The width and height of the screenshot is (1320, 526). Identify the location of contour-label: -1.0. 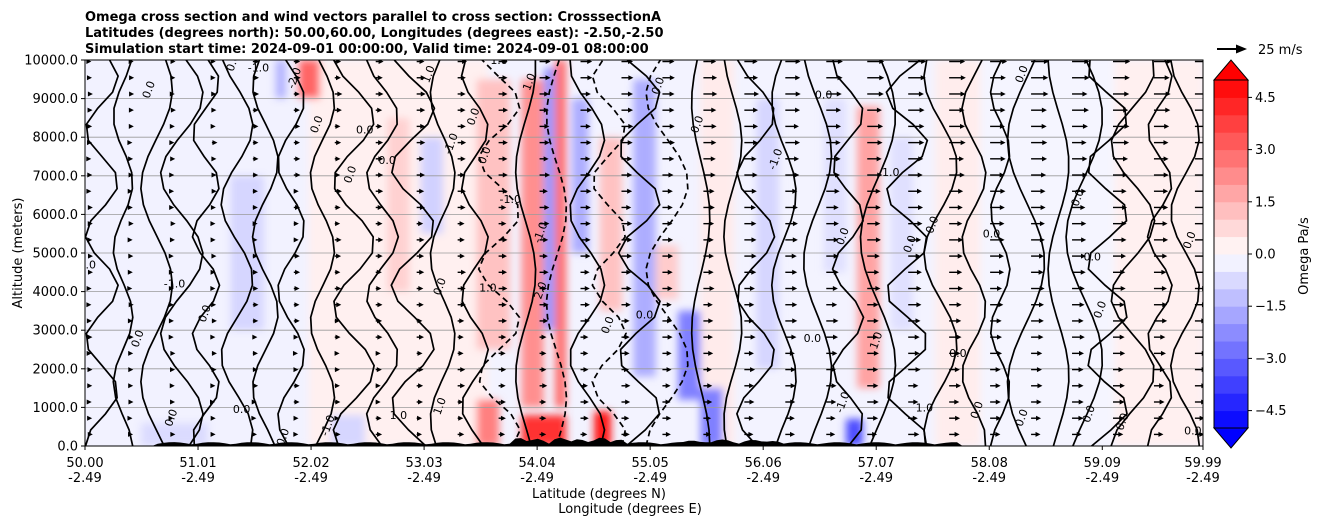
(510, 199).